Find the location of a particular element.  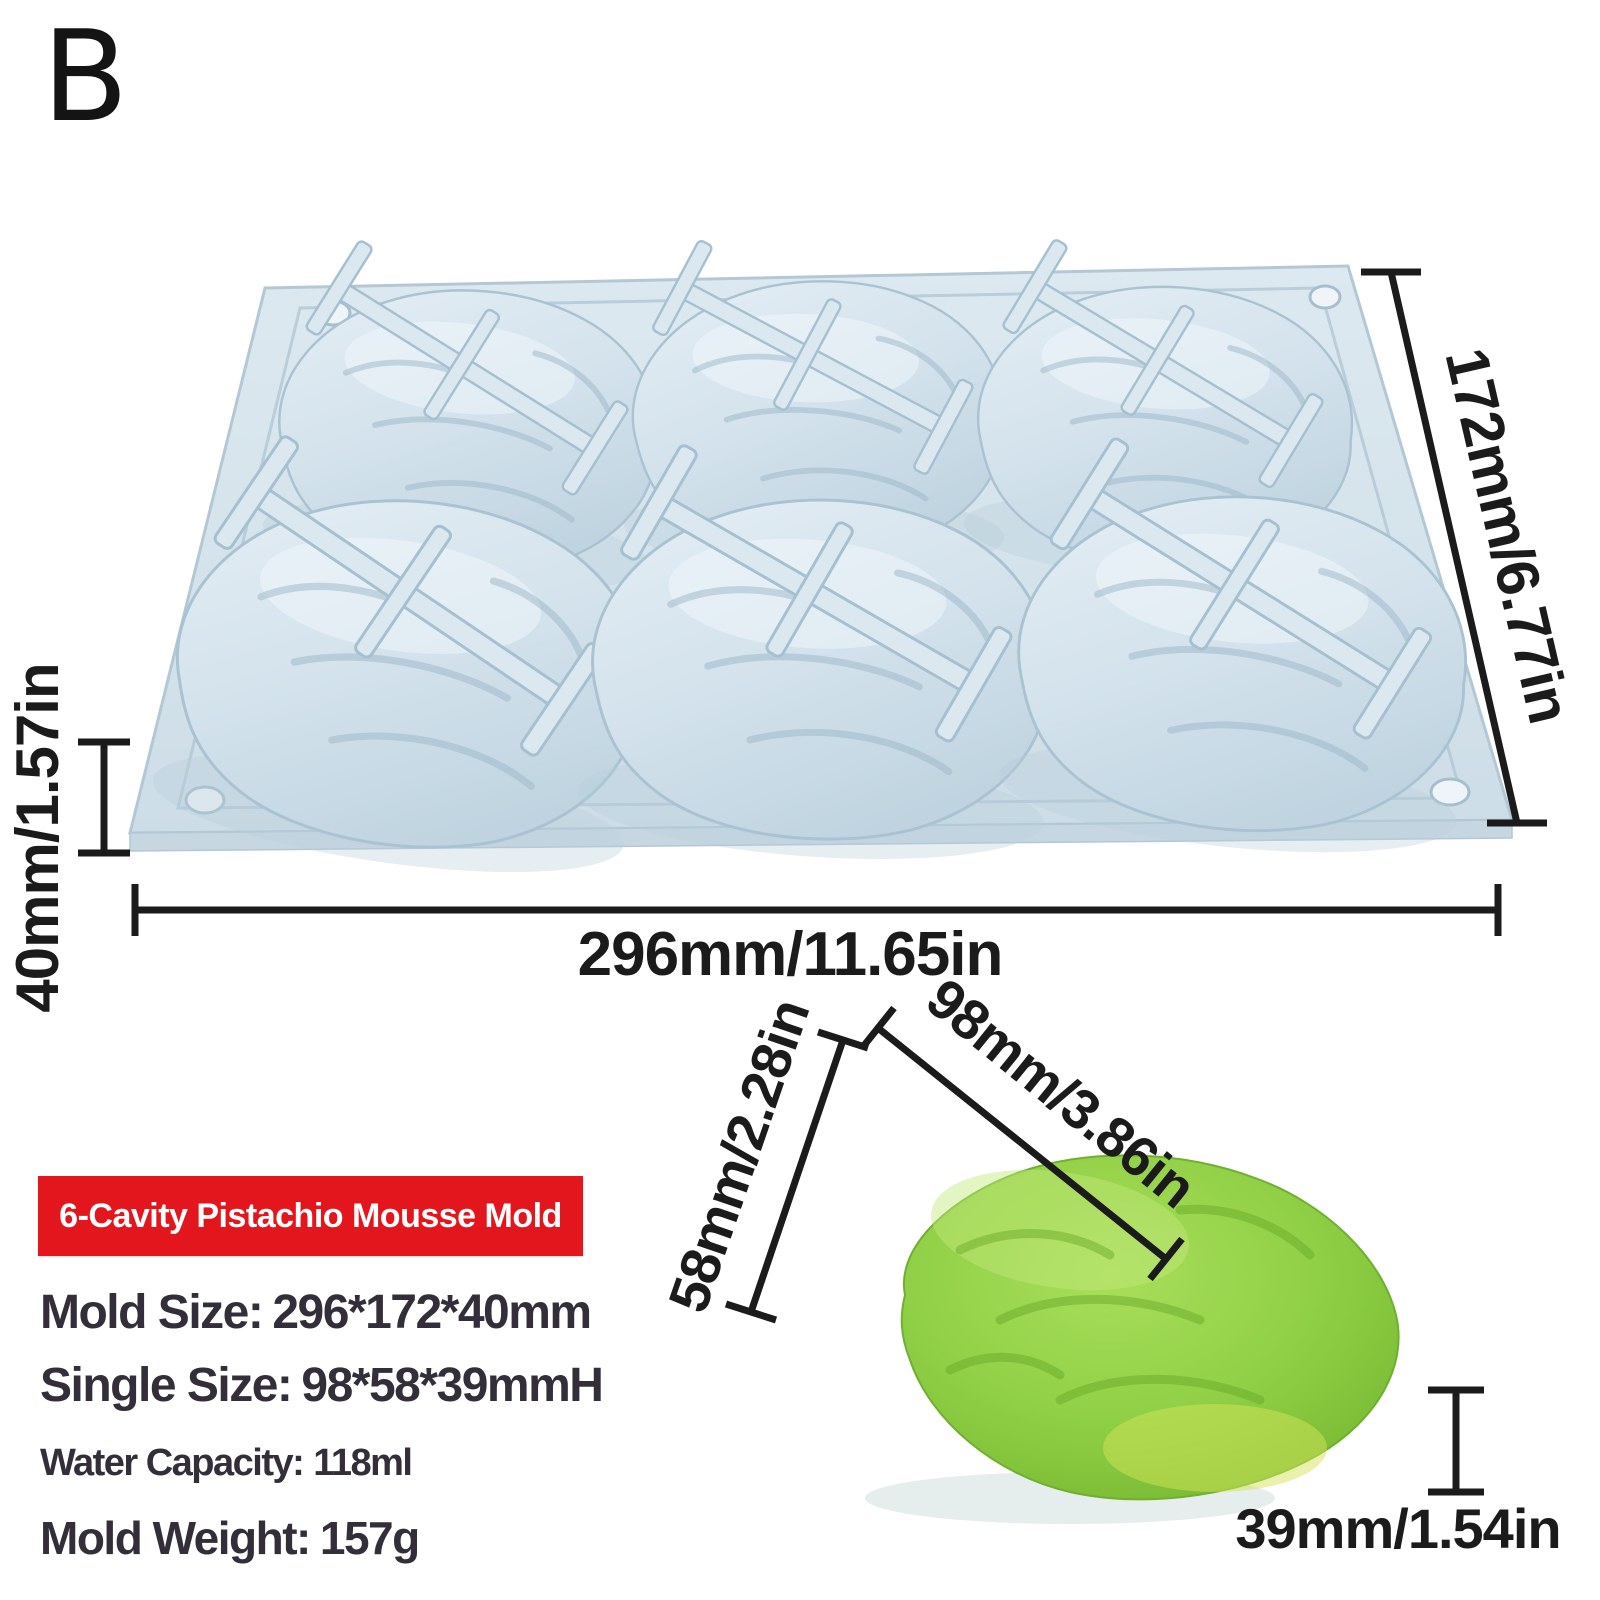

spec-water-capacity-value: 118ml is located at coordinates (363, 1463).